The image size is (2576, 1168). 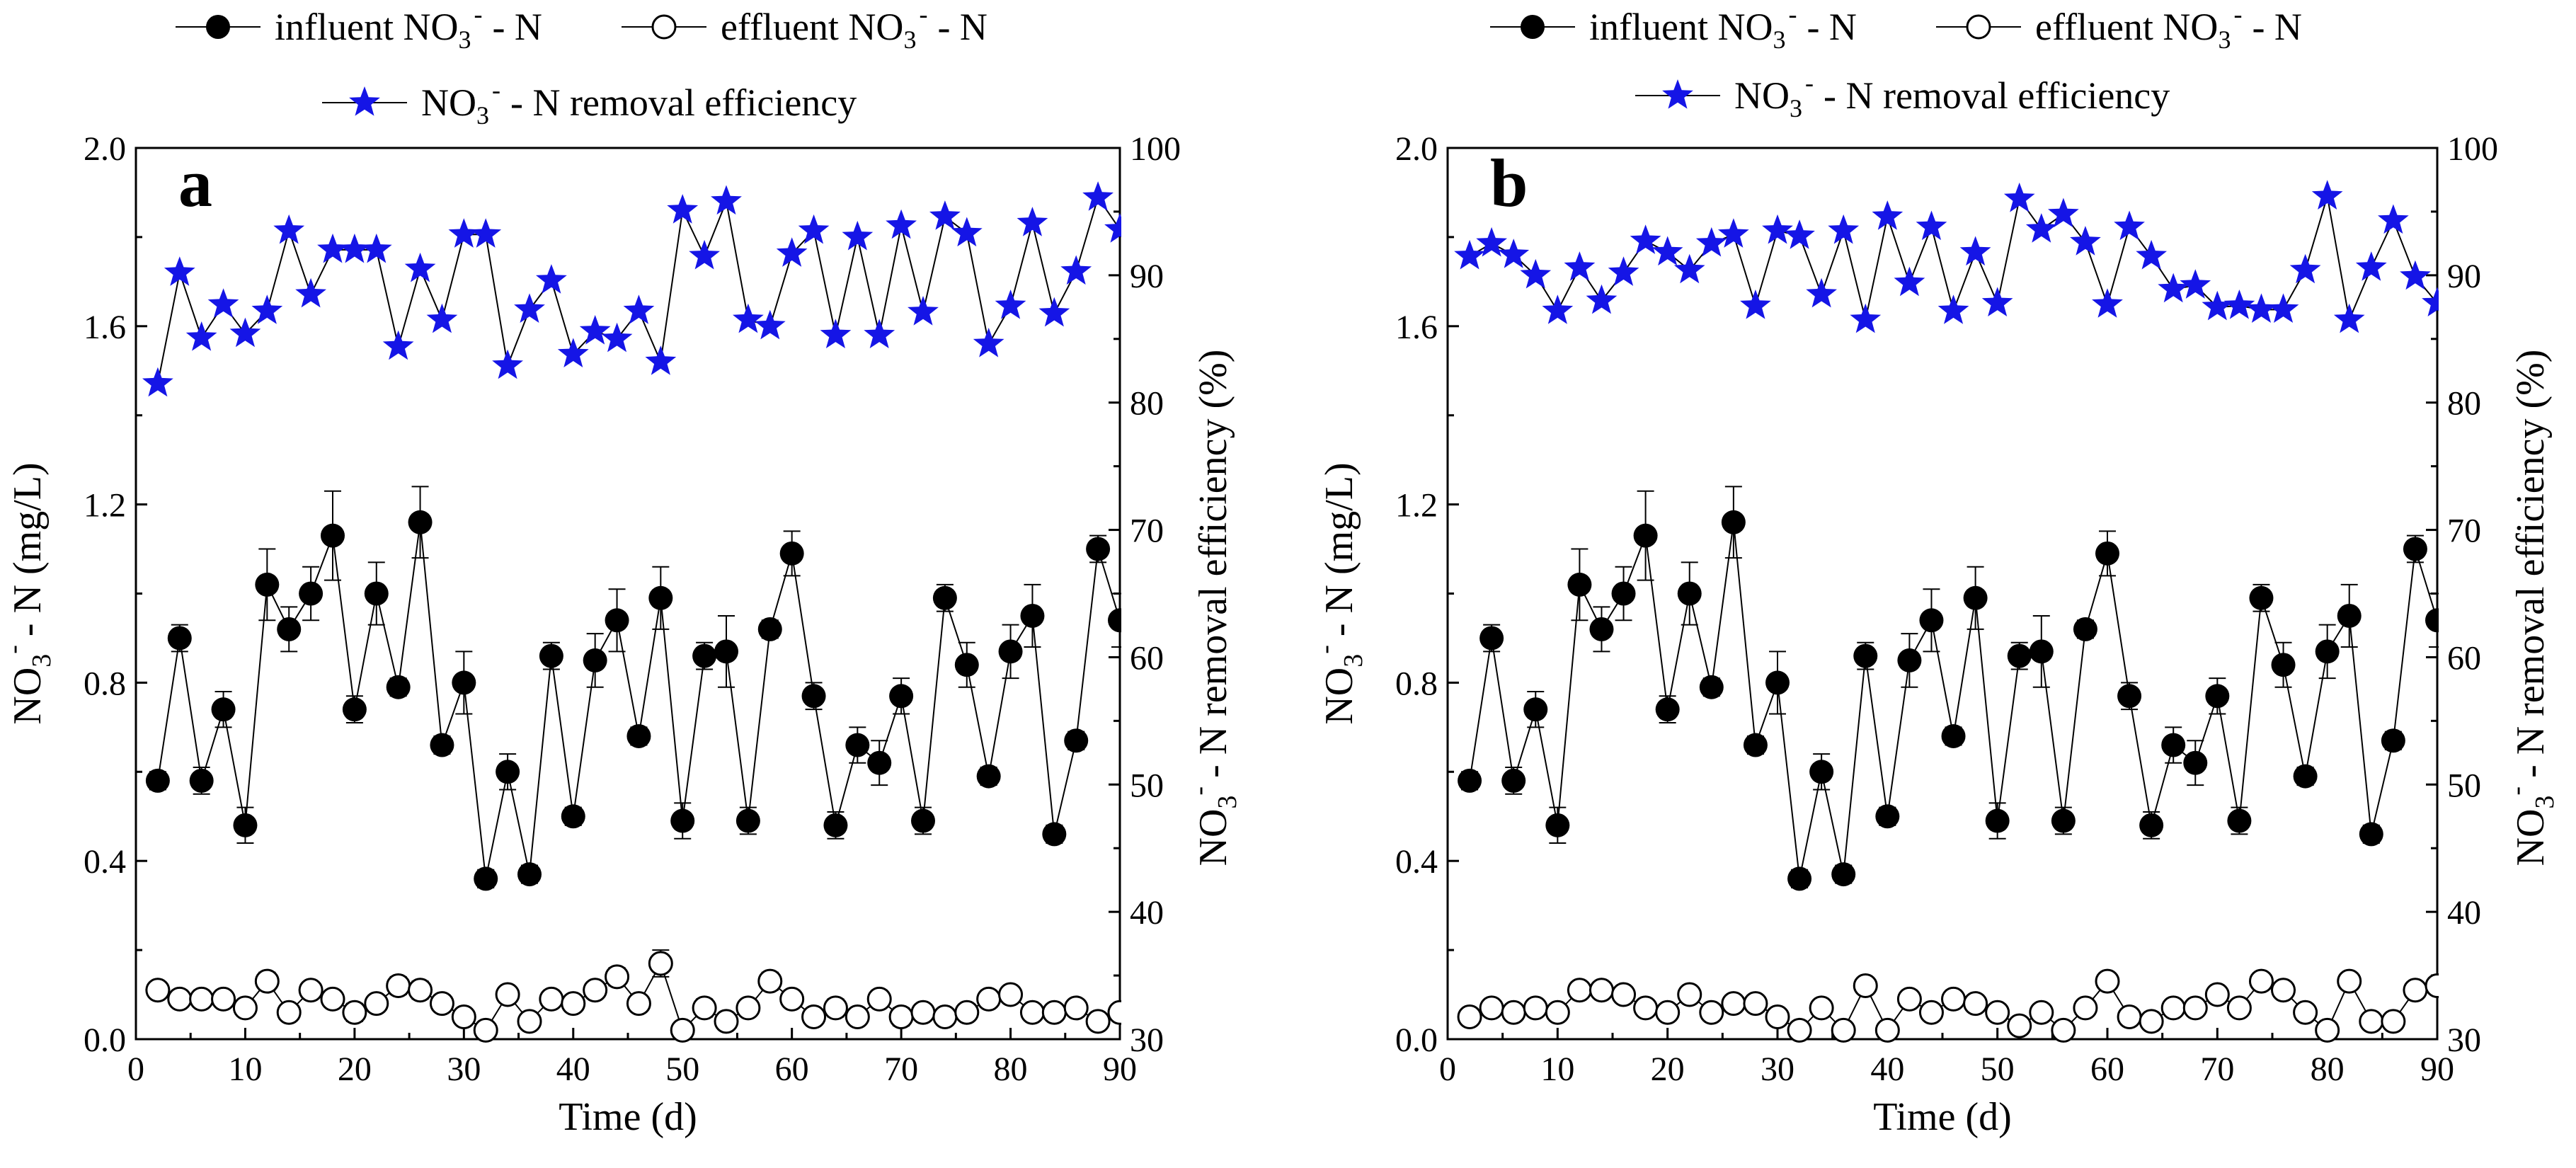 I want to click on y-tick-label: 0.8, so click(x=105, y=683).